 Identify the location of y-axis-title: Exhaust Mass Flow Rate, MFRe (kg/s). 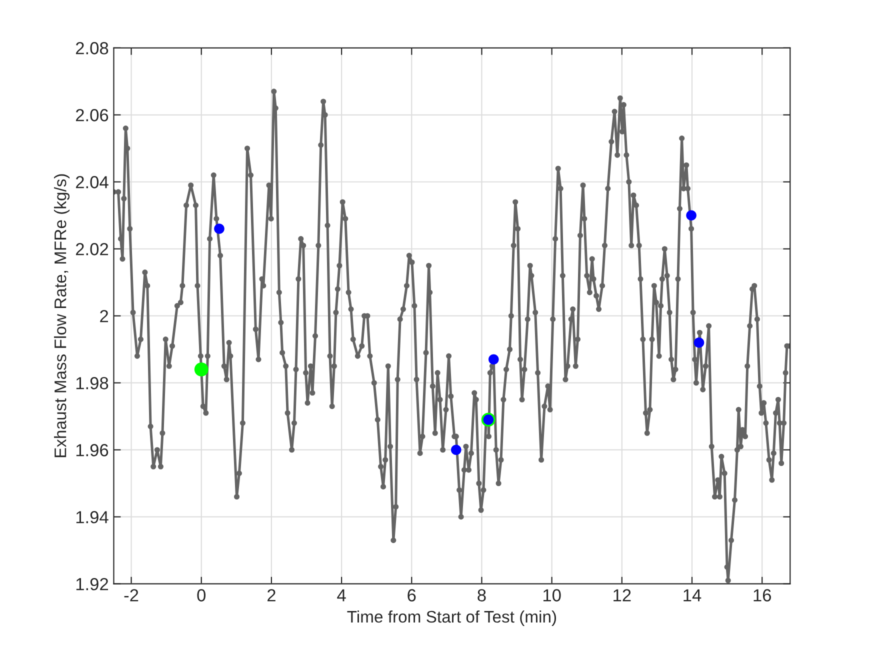
(62, 316).